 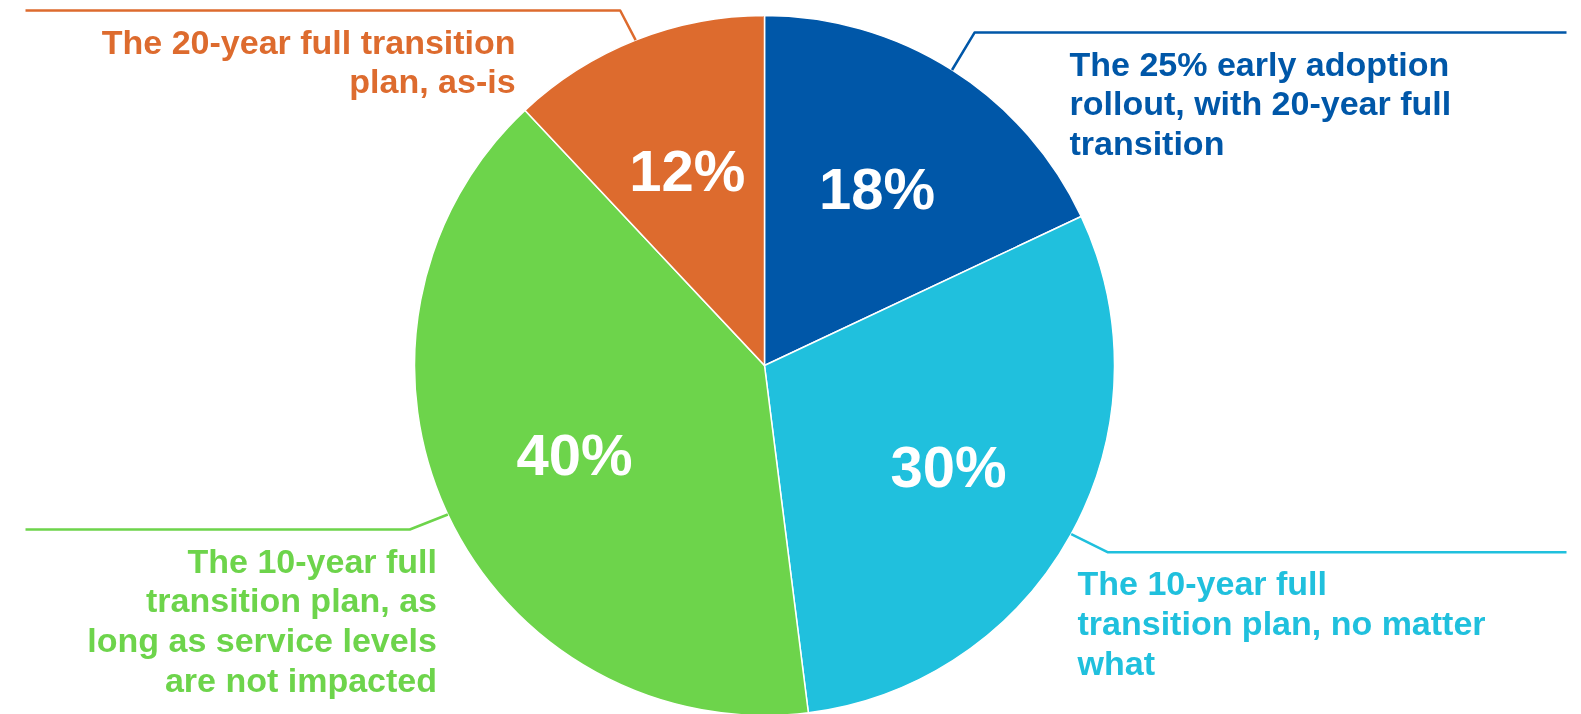 I want to click on data-label: 30%, so click(x=948, y=467).